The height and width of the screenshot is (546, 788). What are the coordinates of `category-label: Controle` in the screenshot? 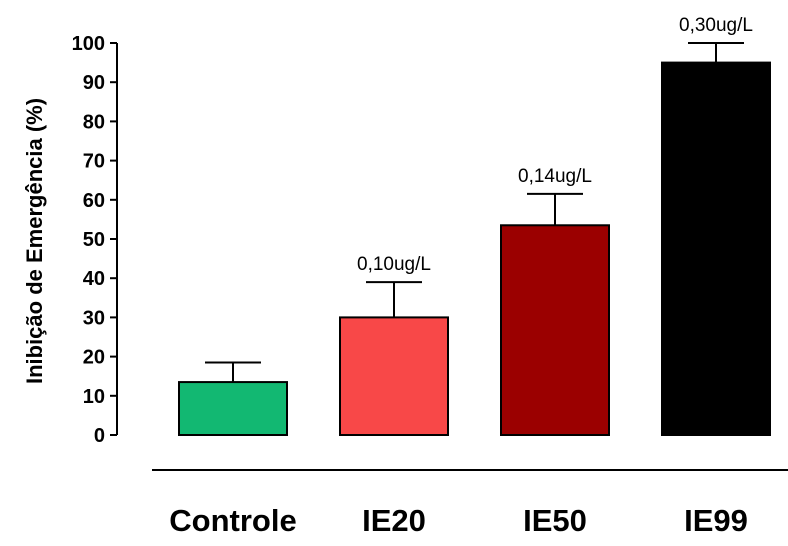 It's located at (232, 520).